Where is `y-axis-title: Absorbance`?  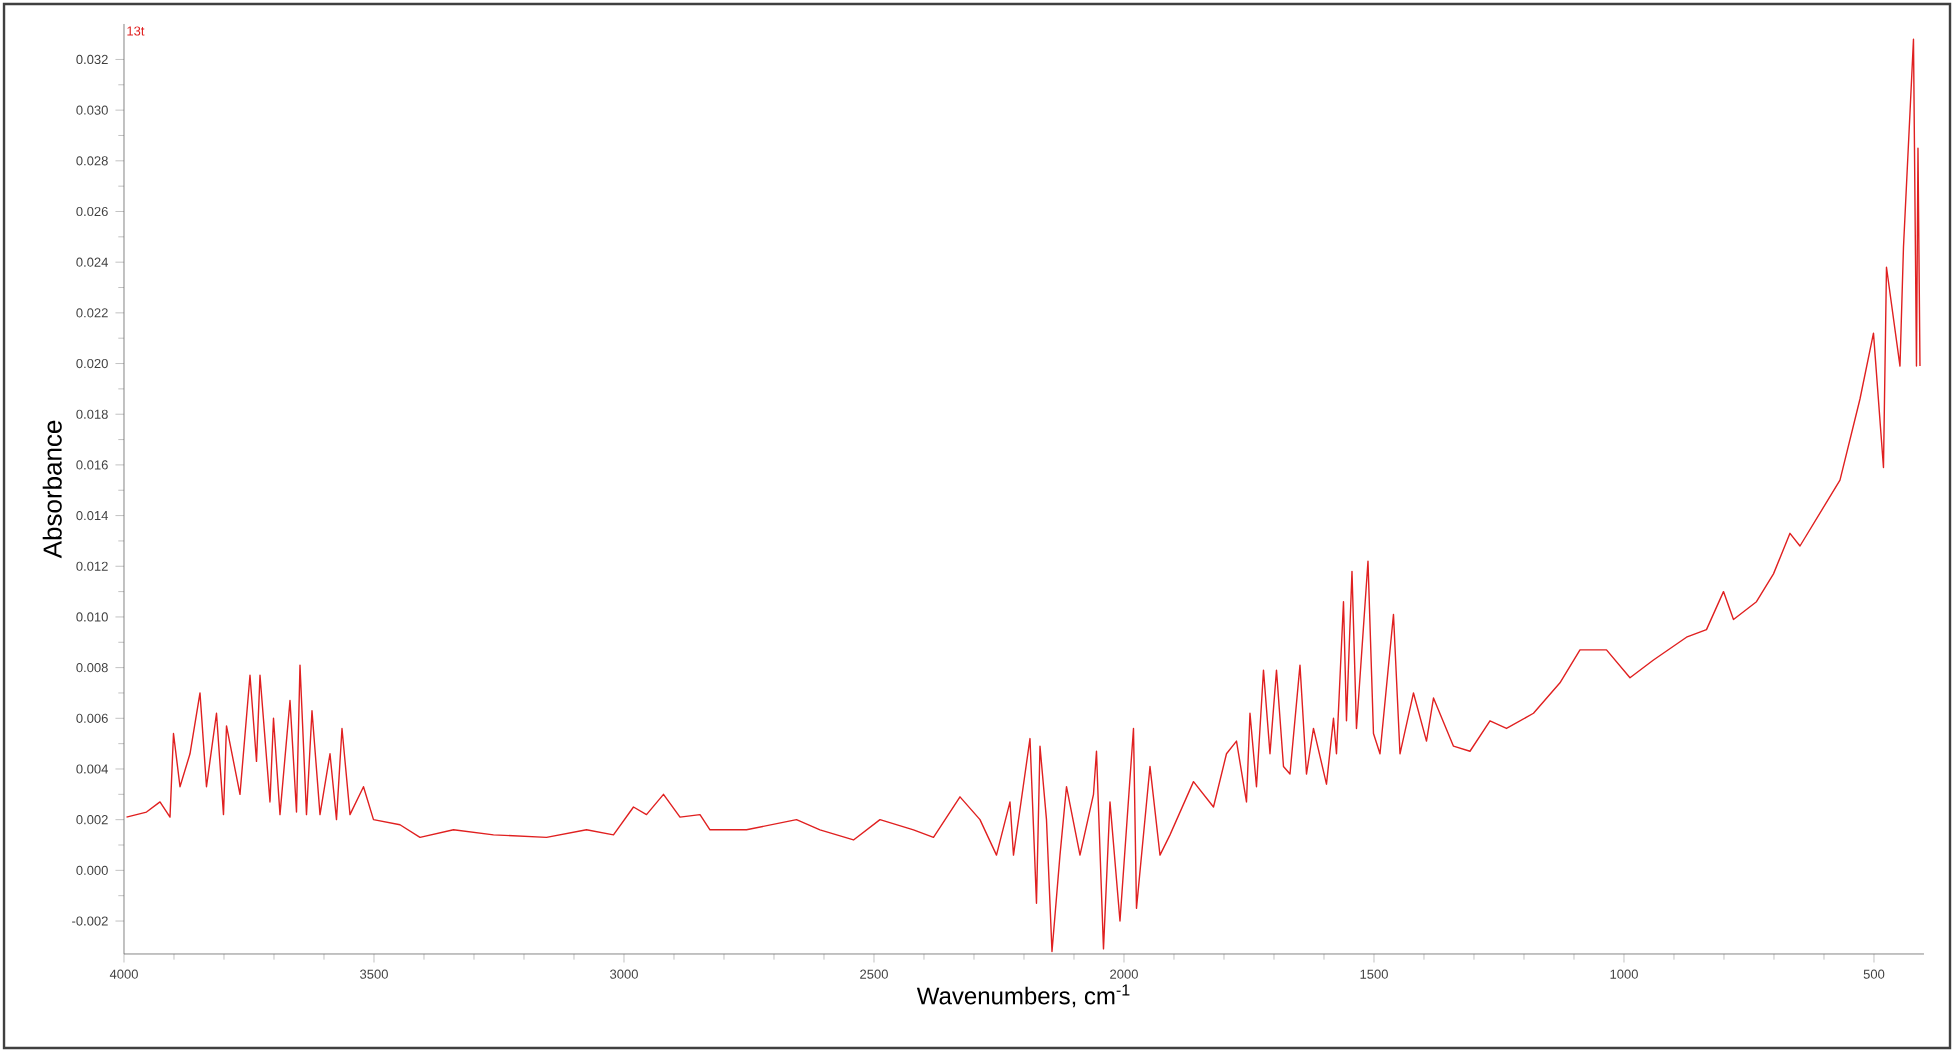
y-axis-title: Absorbance is located at coordinates (52, 489).